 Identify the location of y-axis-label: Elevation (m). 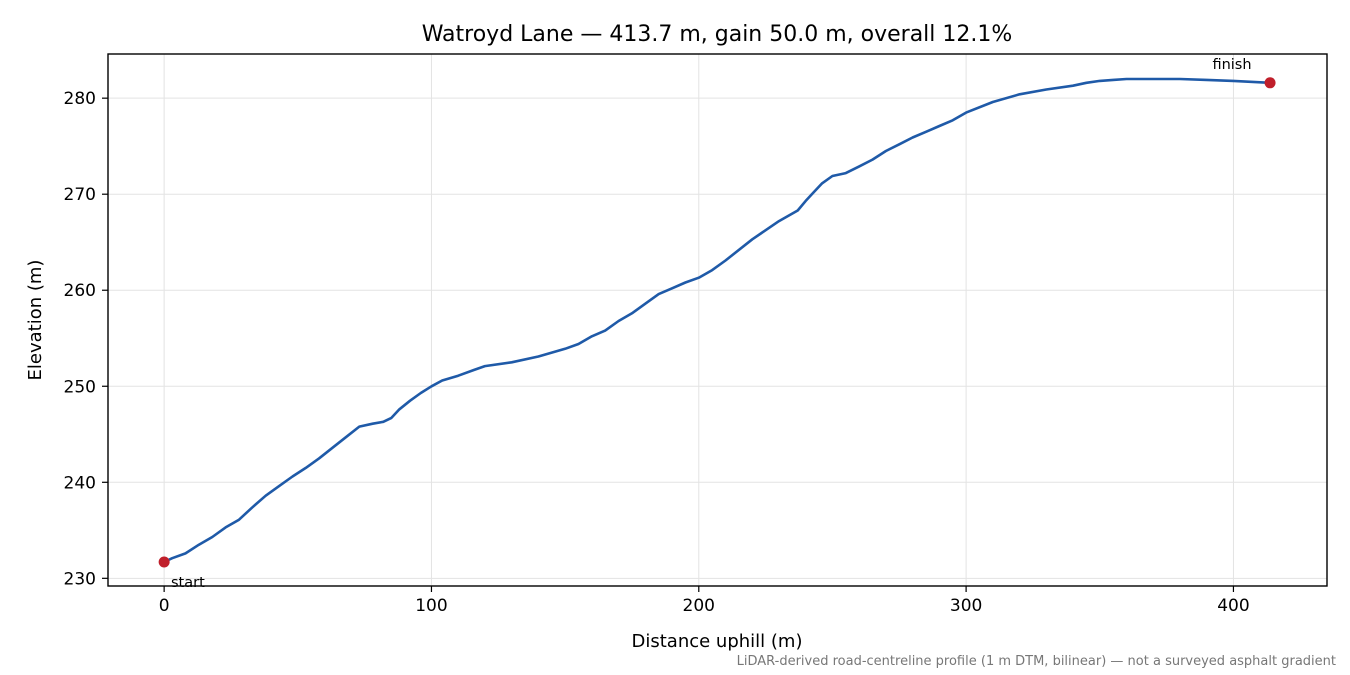
(35, 320).